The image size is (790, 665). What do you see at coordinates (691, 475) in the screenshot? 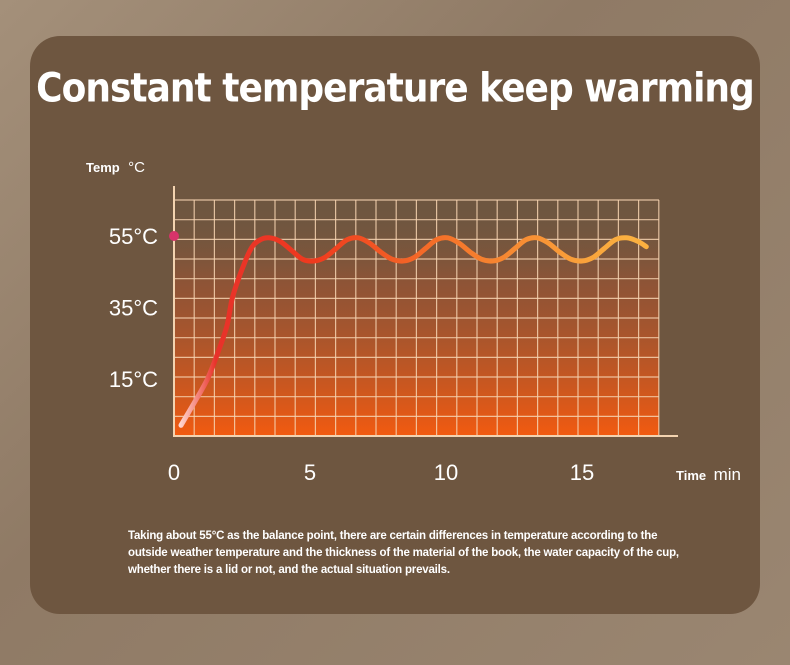
I see `x-axis-label-bold: Time` at bounding box center [691, 475].